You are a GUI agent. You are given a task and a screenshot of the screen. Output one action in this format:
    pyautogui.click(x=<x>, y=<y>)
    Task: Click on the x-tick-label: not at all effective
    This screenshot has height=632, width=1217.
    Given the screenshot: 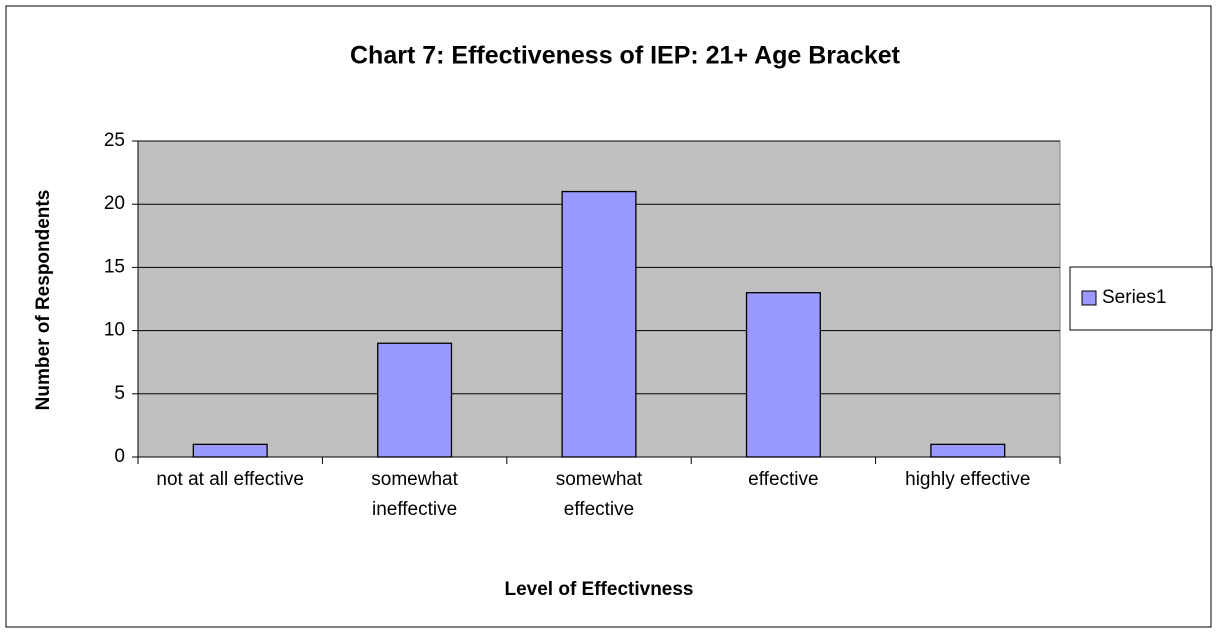 What is the action you would take?
    pyautogui.click(x=230, y=479)
    